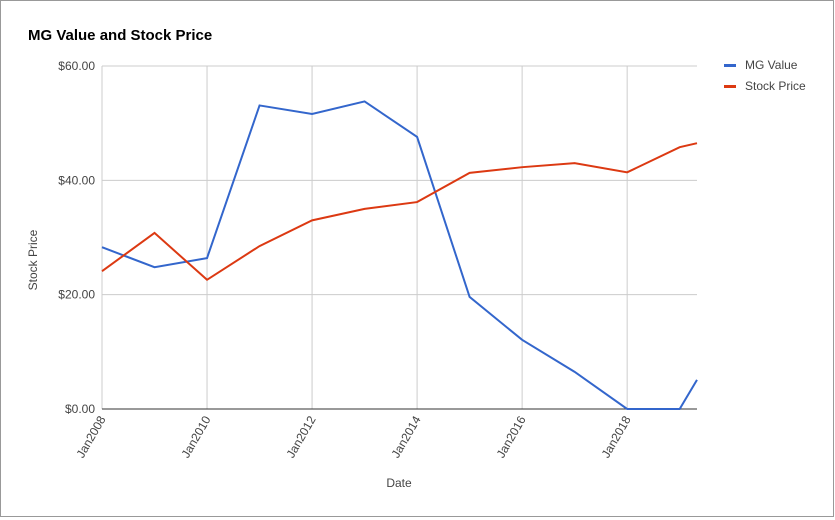 Image resolution: width=835 pixels, height=520 pixels. Describe the element at coordinates (80, 409) in the screenshot. I see `y-tick-label: $0.00` at that location.